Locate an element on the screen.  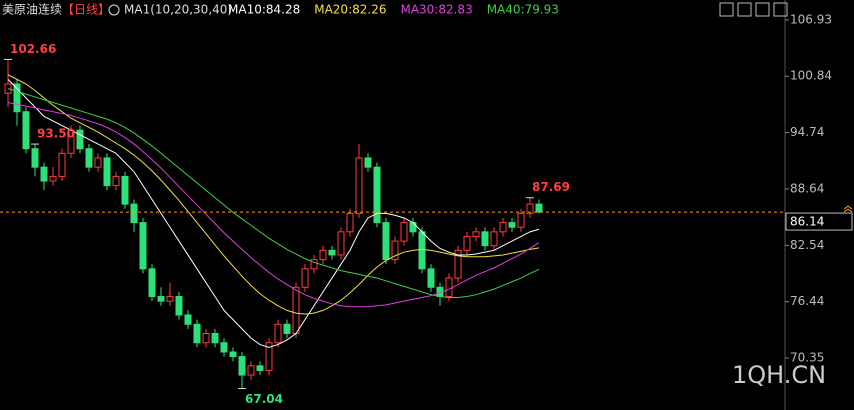
high-label: 93.50 is located at coordinates (56, 134).